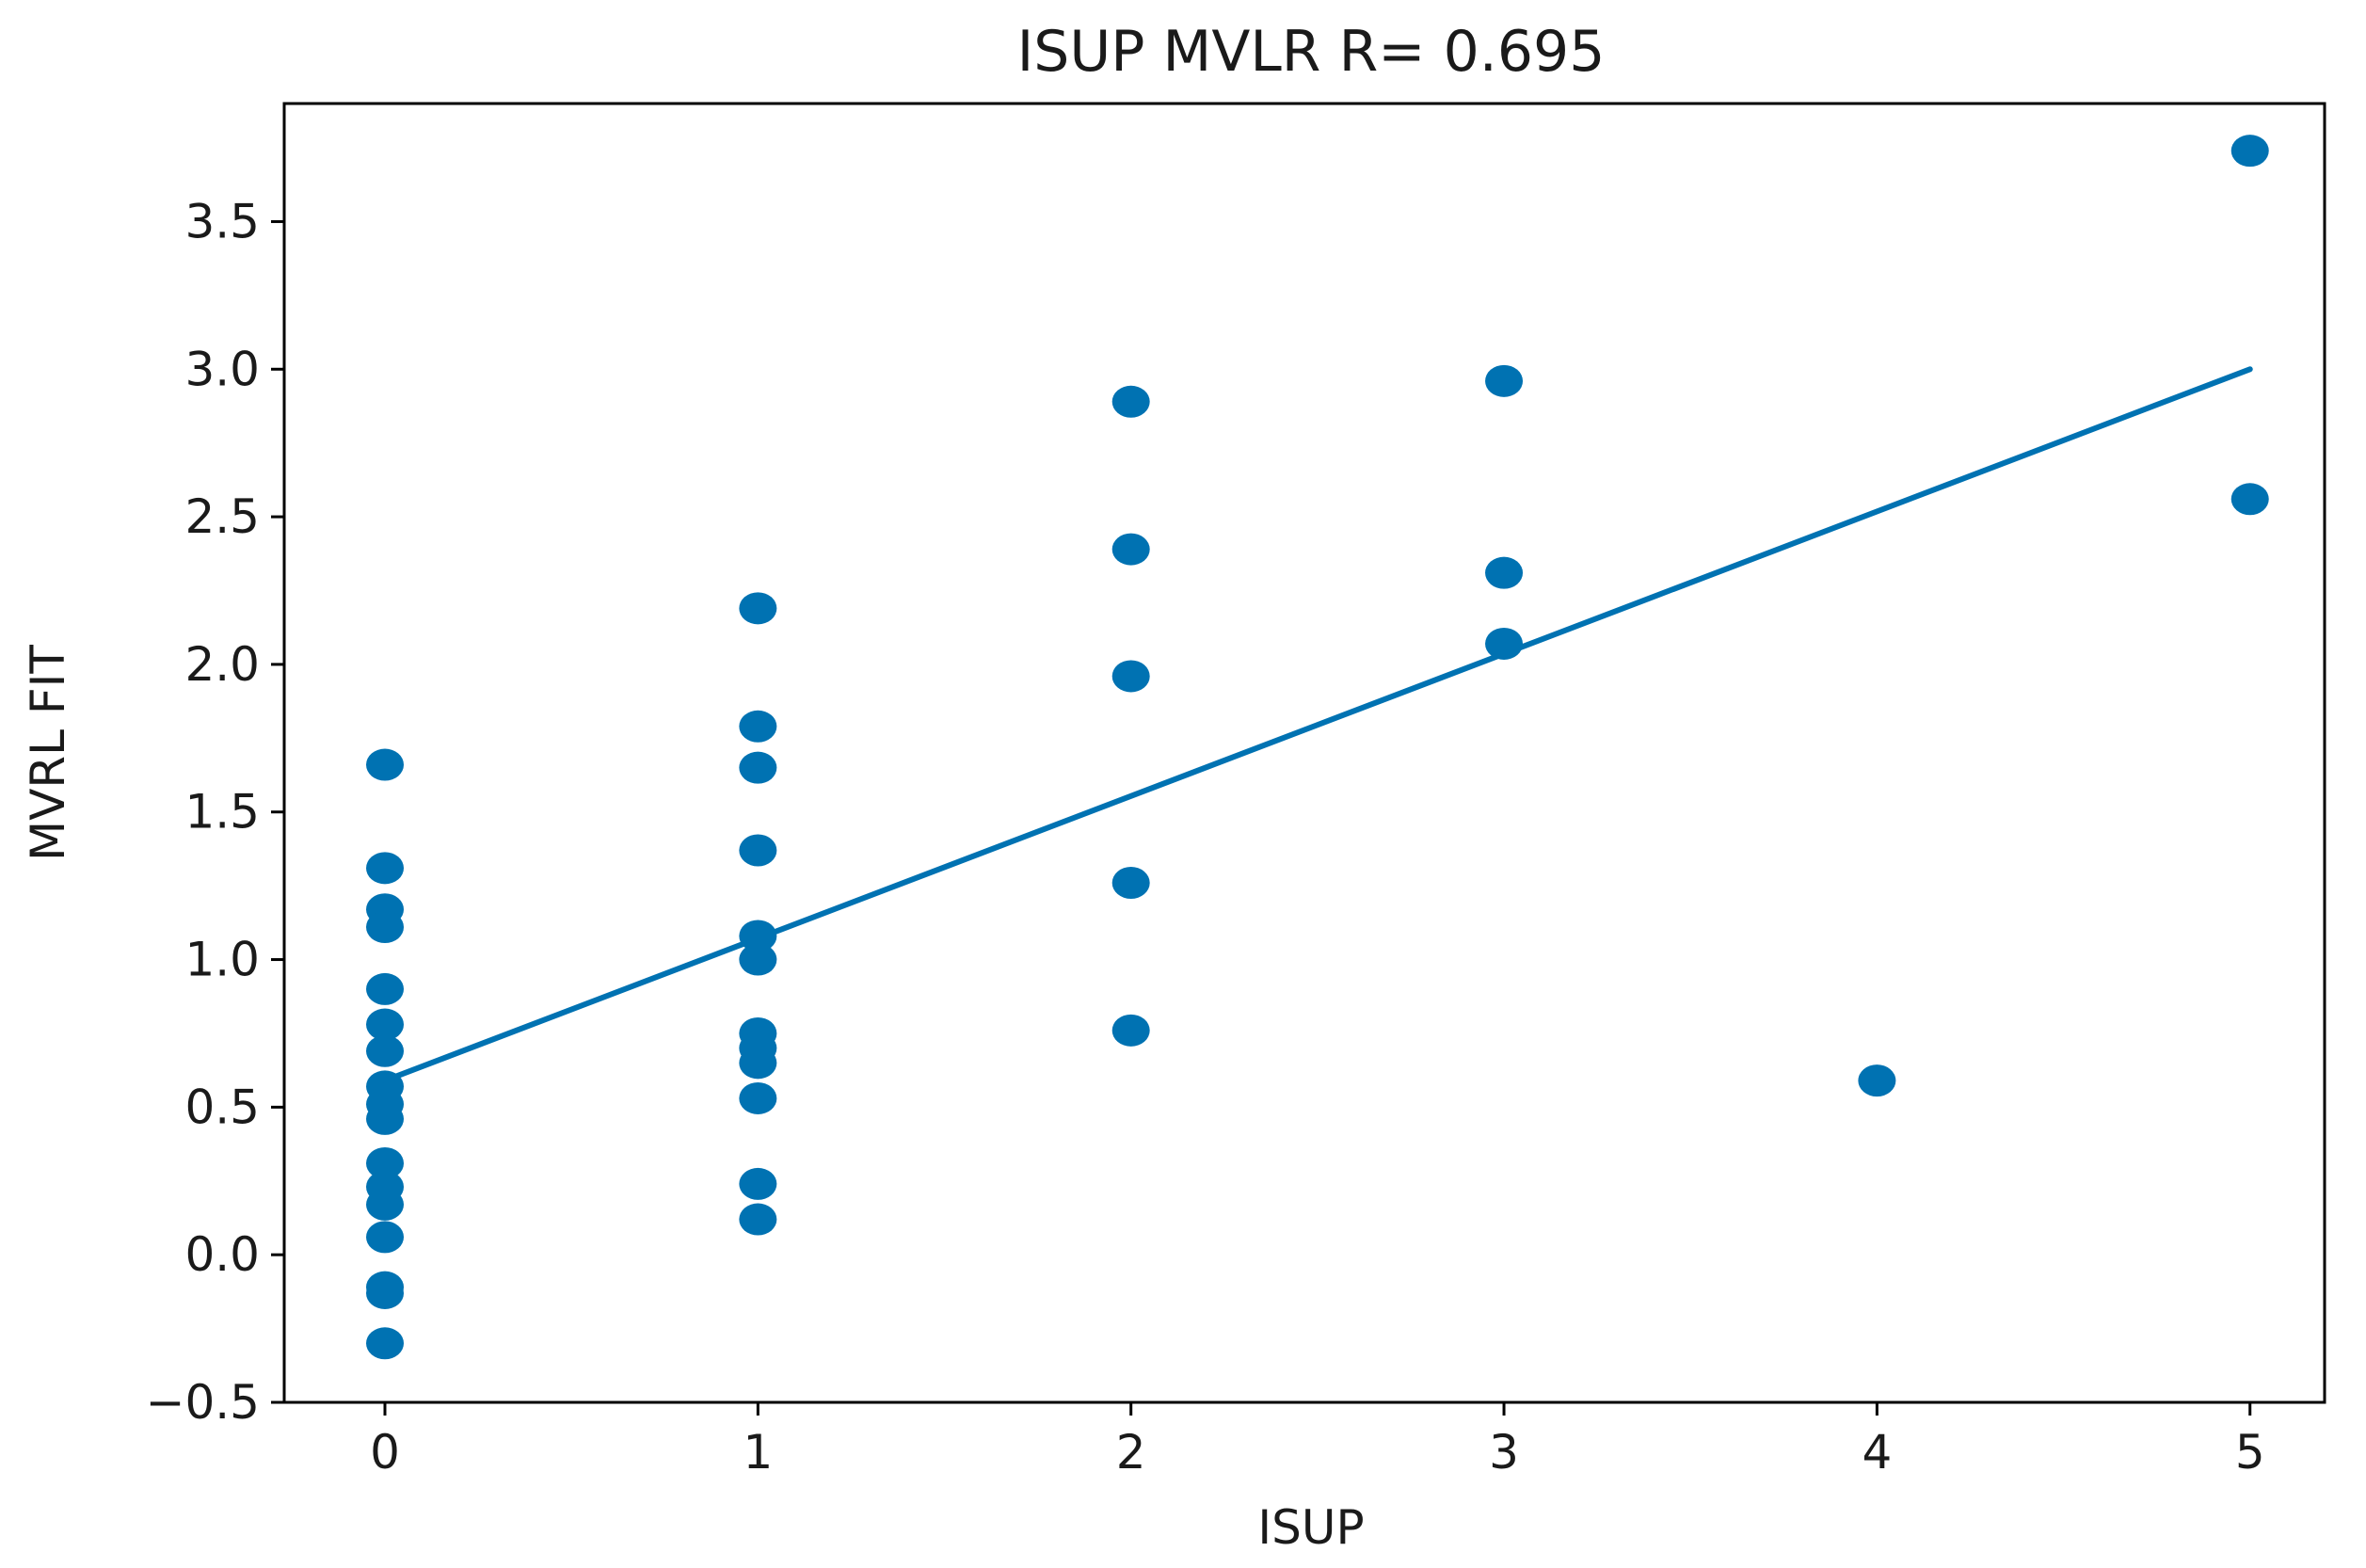 The image size is (2366, 1568). Describe the element at coordinates (222, 516) in the screenshot. I see `y-tick-label: 2.5` at that location.